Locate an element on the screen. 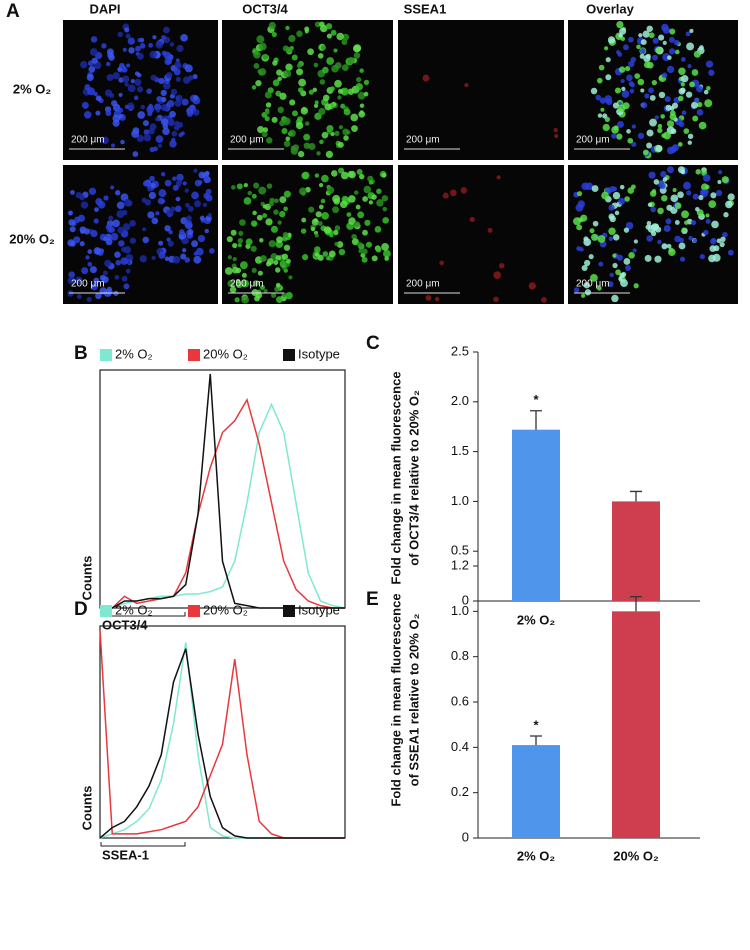  bar is located at coordinates (536, 791).